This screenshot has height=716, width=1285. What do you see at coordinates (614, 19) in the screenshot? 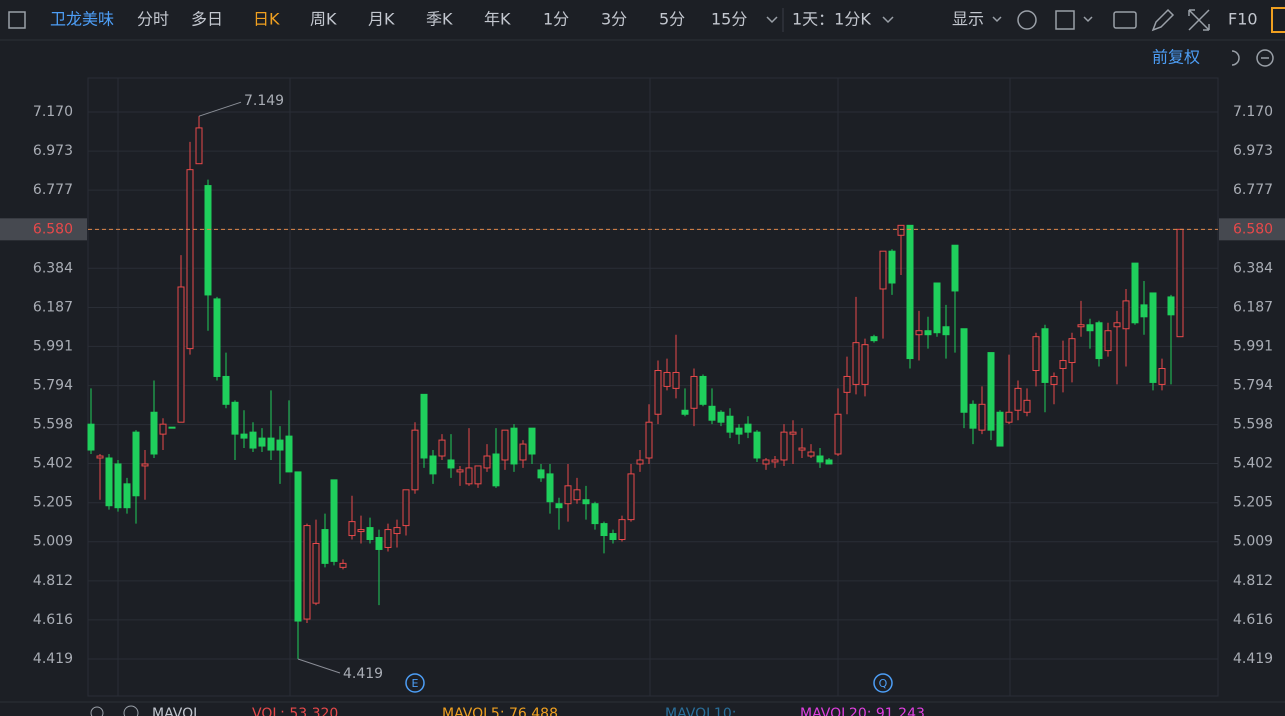
I see `period-tab: 3分` at bounding box center [614, 19].